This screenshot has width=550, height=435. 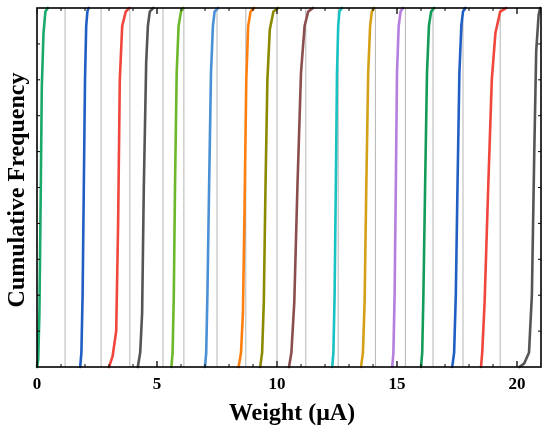 What do you see at coordinates (157, 383) in the screenshot?
I see `x-tick-label: 5` at bounding box center [157, 383].